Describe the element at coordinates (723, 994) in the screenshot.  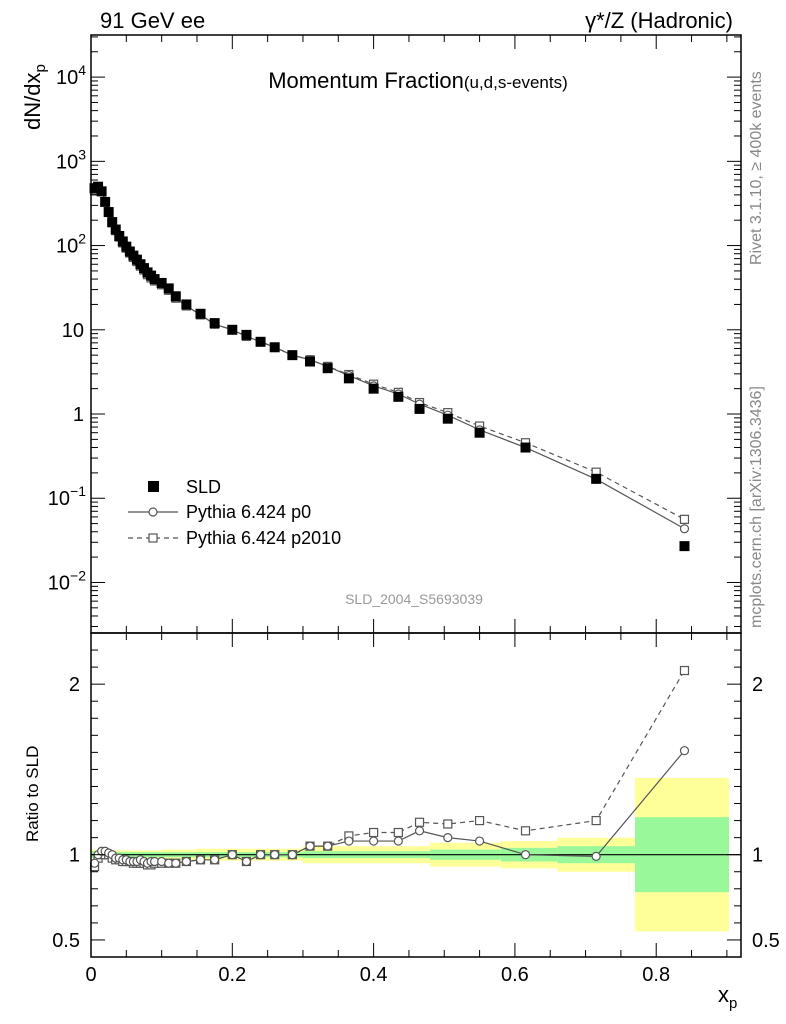
I see `x-axis-label-main: x` at that location.